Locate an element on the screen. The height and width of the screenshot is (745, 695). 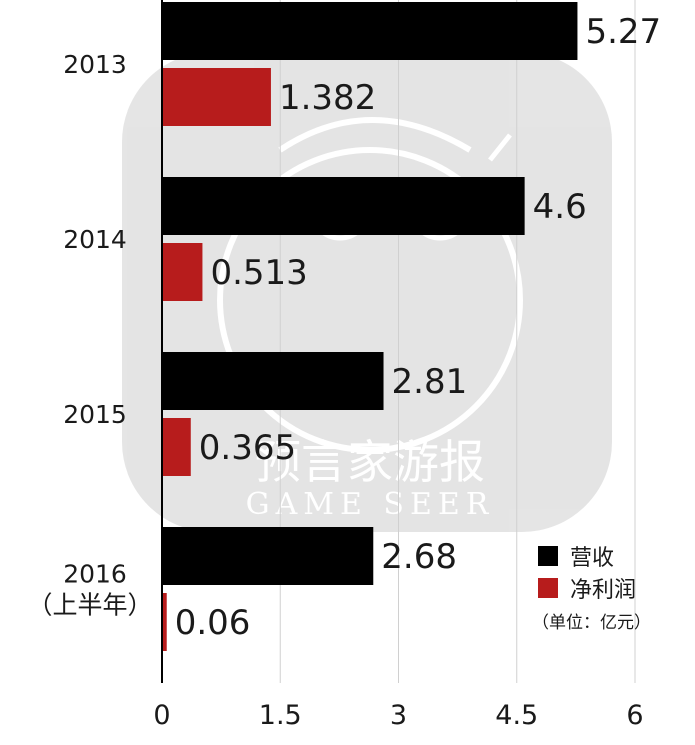
legend-swatch-net-profit is located at coordinates (548, 588).